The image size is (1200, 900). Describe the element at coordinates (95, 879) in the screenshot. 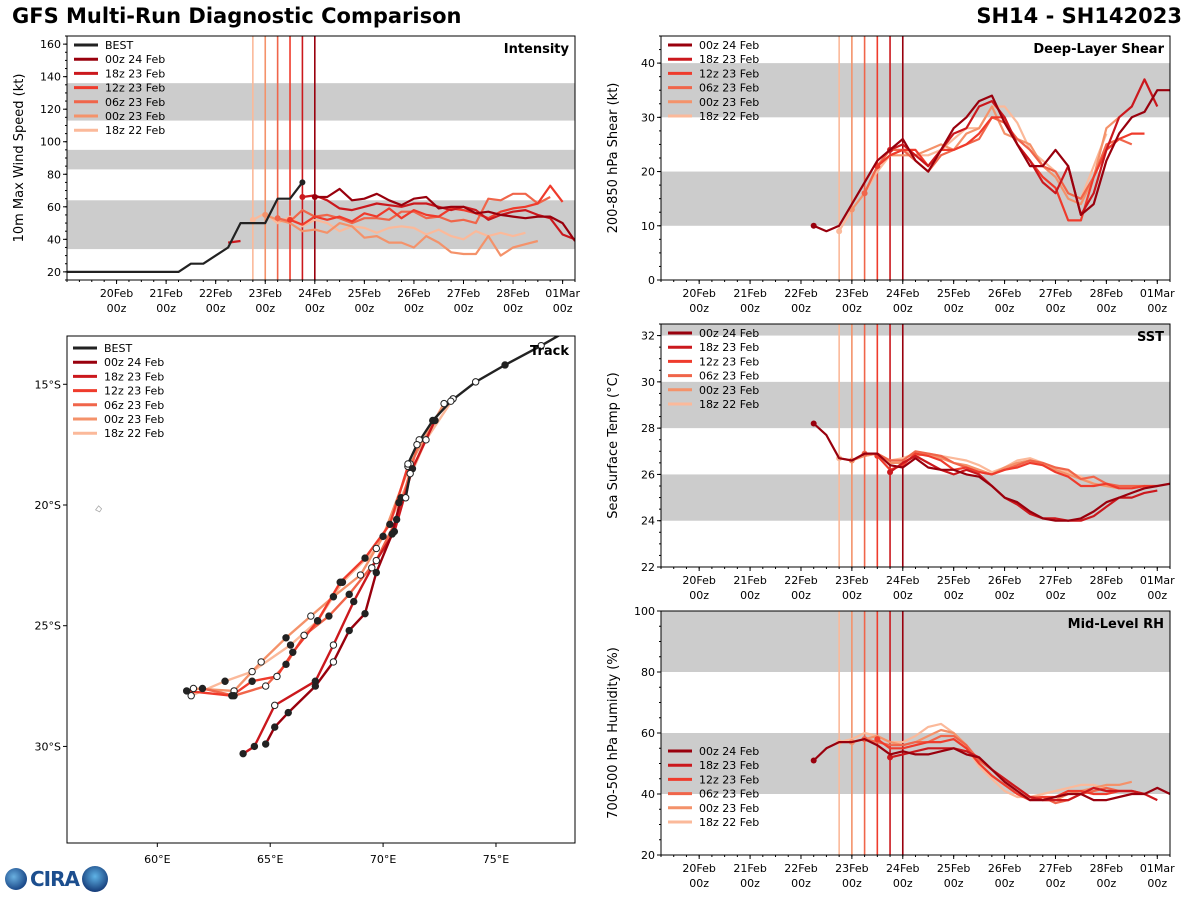

I see `logo-globe-icon` at that location.